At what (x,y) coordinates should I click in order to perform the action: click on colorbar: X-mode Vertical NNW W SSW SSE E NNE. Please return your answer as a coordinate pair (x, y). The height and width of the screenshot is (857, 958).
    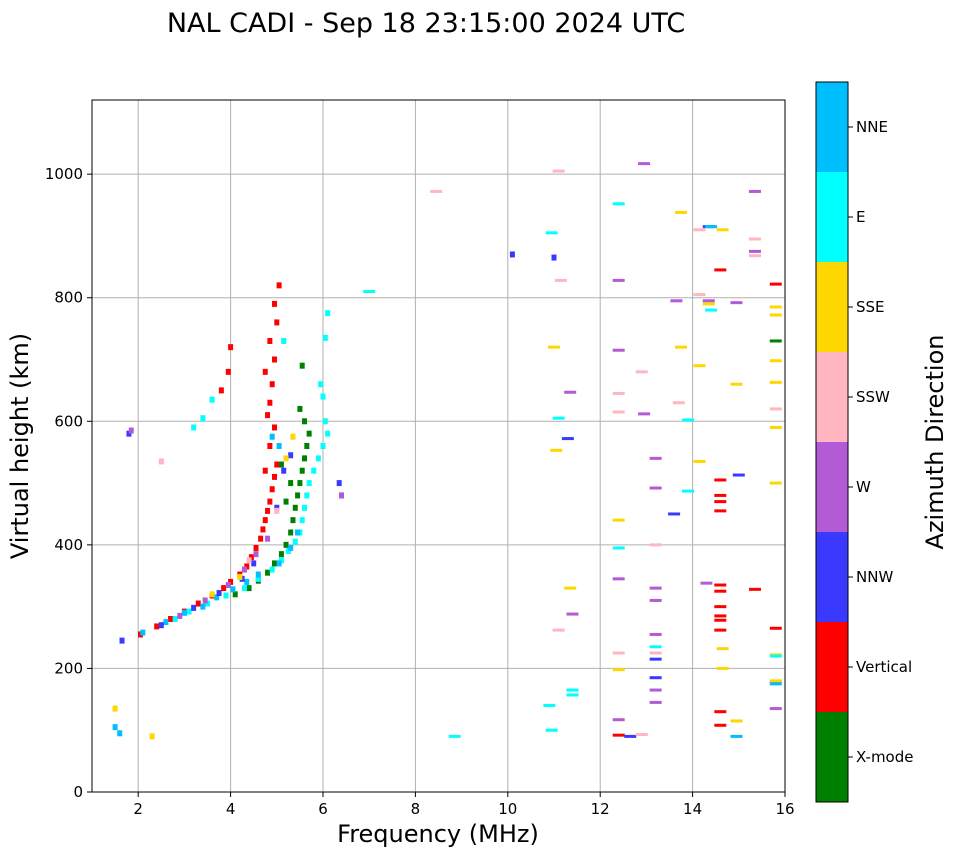
    Looking at the image, I should click on (864, 442).